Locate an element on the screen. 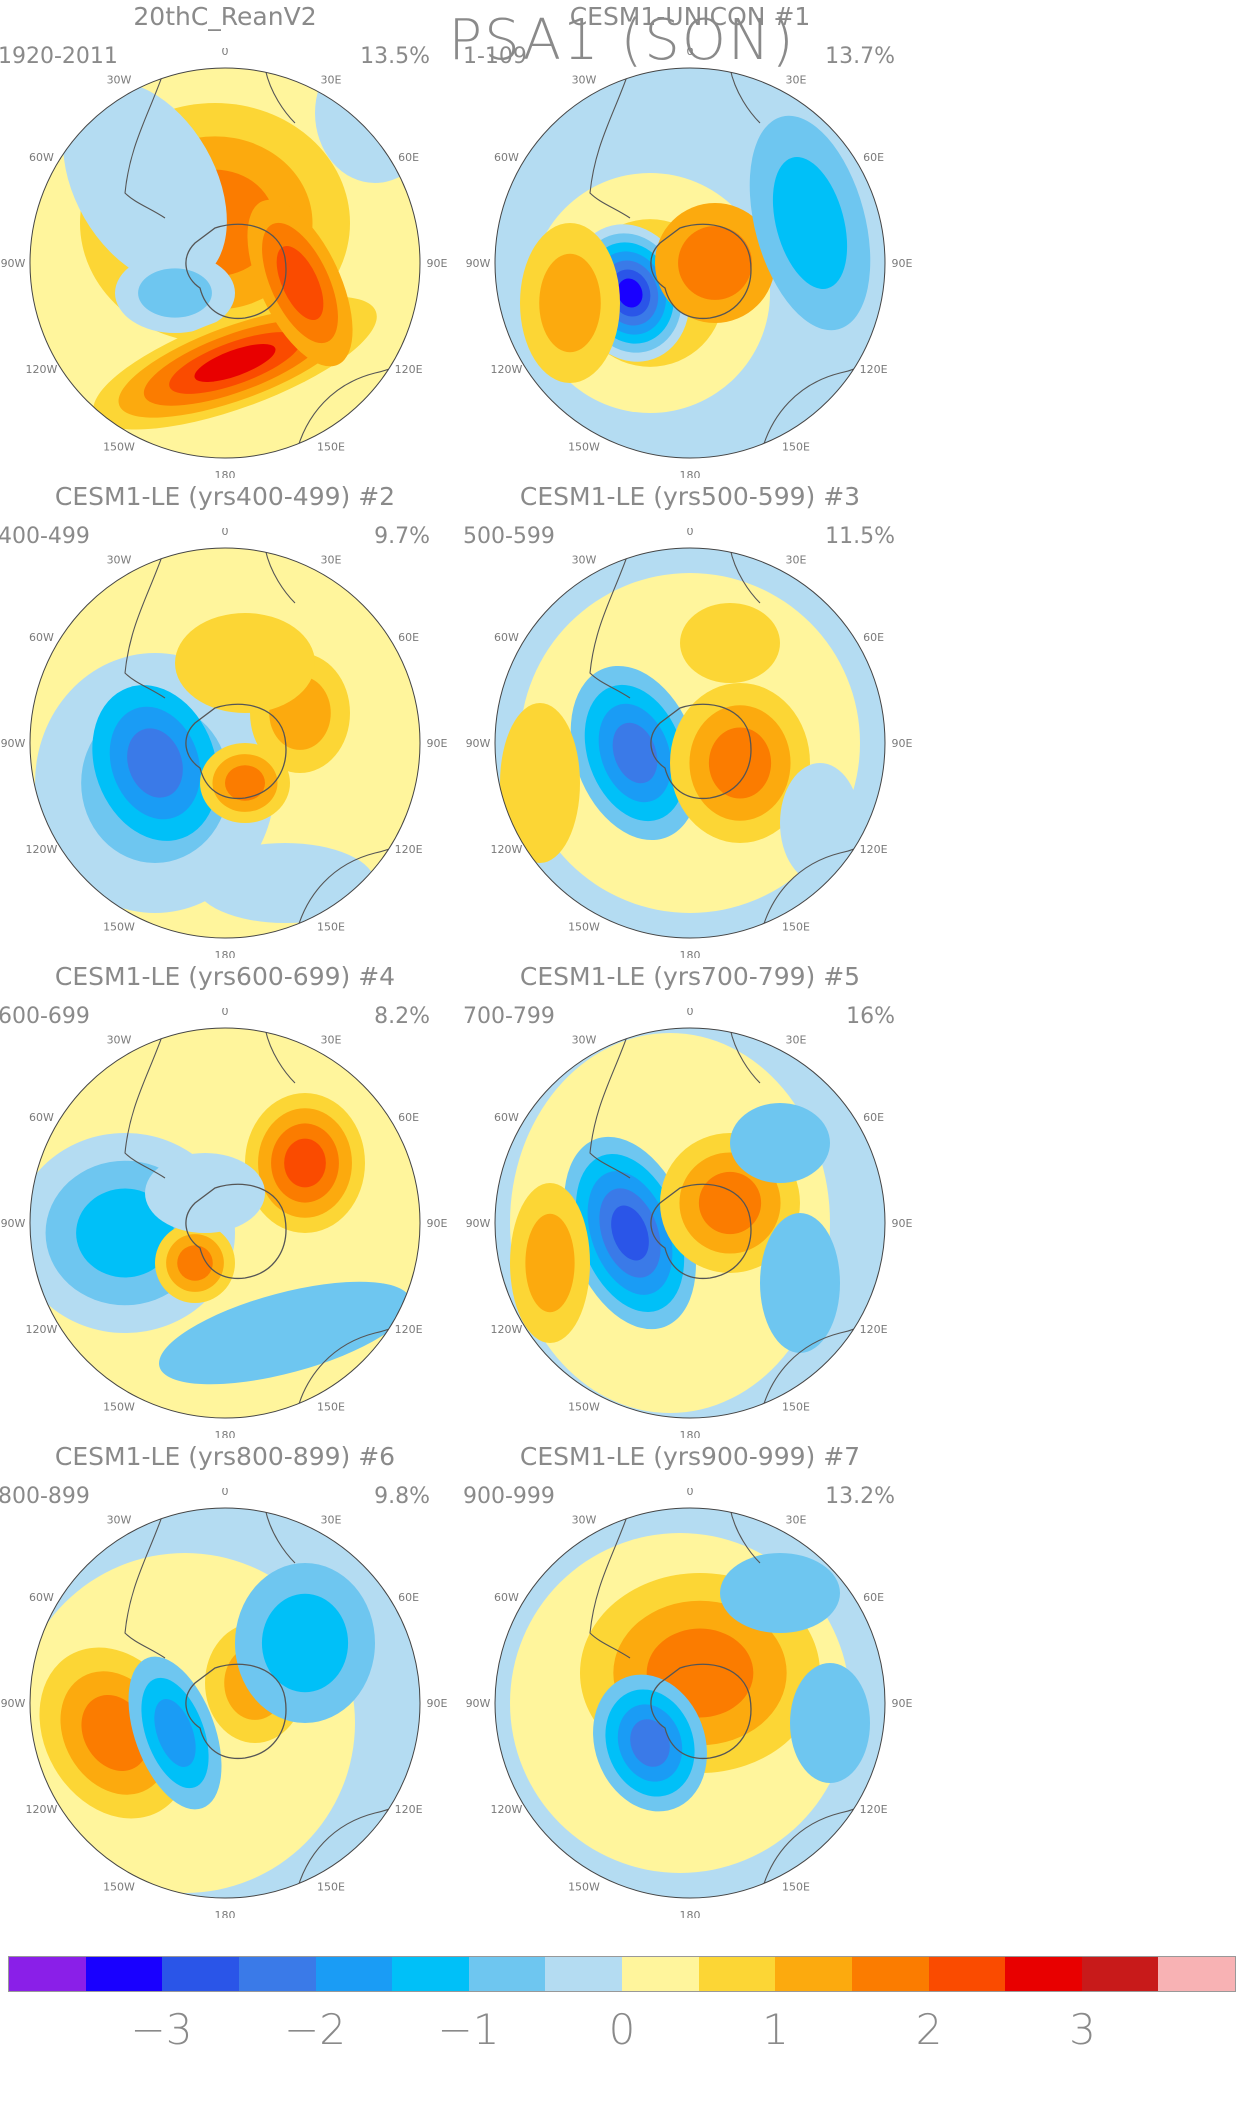 This screenshot has height=2113, width=1244. panel-years: 1920-2011 is located at coordinates (59, 56).